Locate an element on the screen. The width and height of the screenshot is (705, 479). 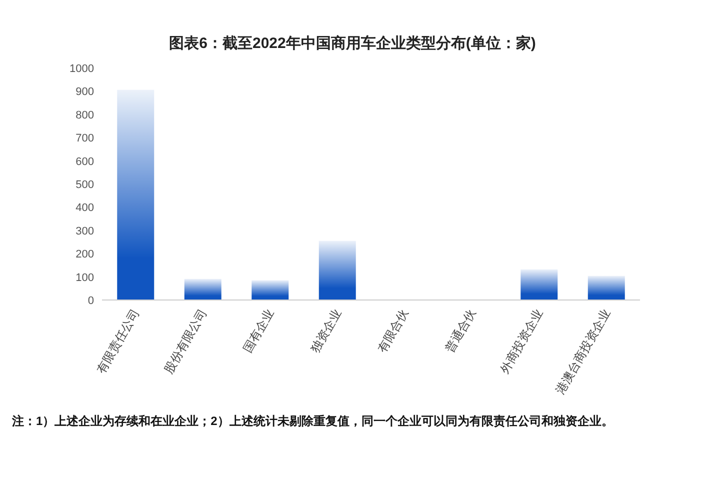
y-tick-label: 800 is located at coordinates (85, 115).